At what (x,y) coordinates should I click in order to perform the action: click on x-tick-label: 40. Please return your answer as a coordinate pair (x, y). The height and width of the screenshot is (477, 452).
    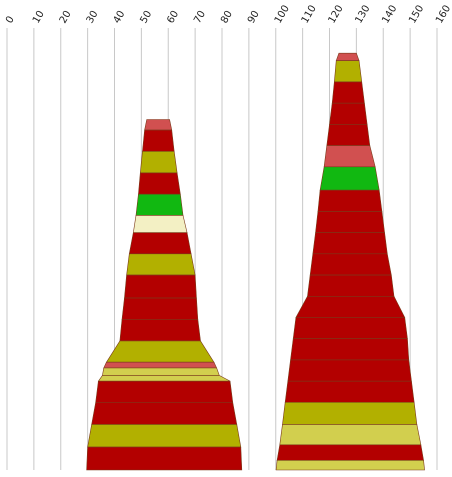
    Looking at the image, I should click on (120, 17).